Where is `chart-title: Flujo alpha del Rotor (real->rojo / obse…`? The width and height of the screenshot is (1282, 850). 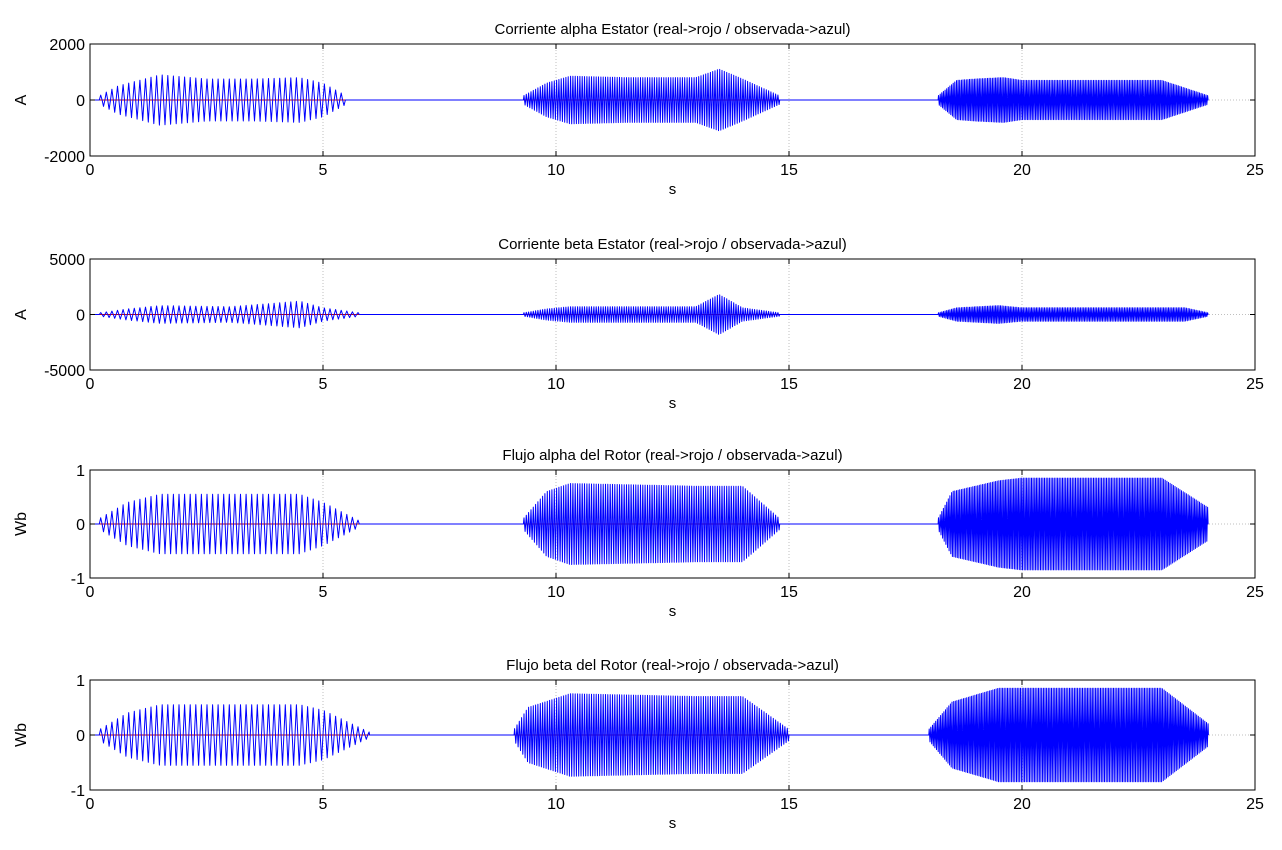 chart-title: Flujo alpha del Rotor (real->rojo / obse… is located at coordinates (672, 455).